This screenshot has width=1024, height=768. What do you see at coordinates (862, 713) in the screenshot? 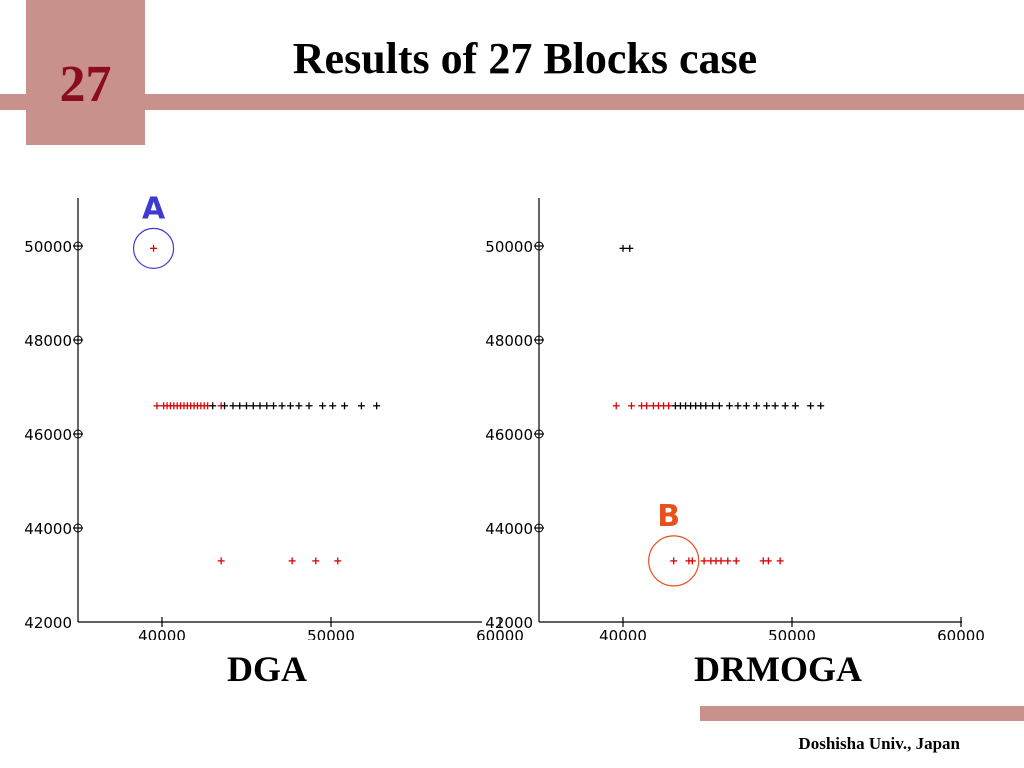
I see `footer-band` at bounding box center [862, 713].